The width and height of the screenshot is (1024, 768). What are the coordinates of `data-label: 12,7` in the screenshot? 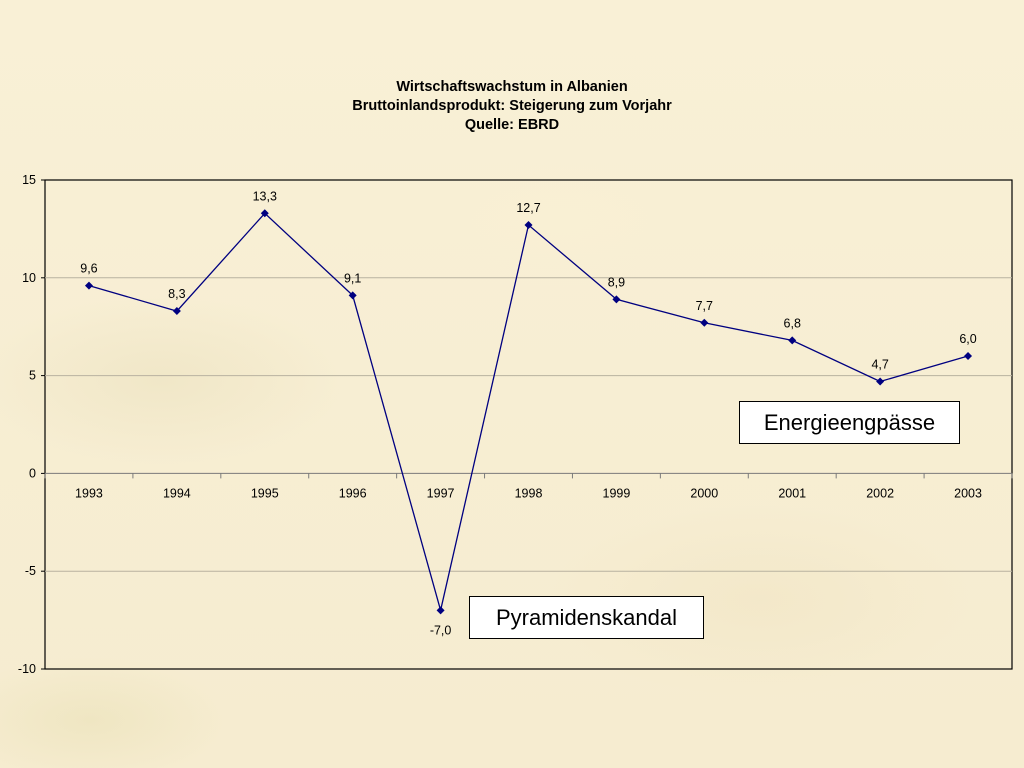 It's located at (528, 208).